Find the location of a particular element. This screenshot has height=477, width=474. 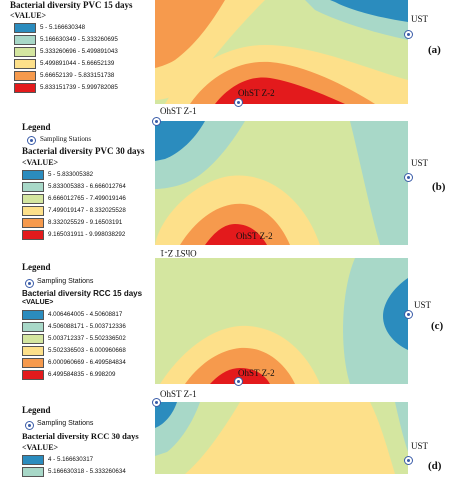

legend-range: 8.332025529 - 9.16503191 is located at coordinates (85, 222).